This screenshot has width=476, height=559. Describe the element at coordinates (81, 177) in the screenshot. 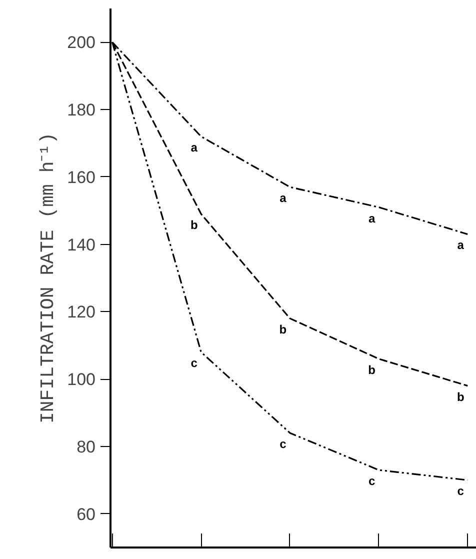

I see `y-tick-label: 160` at that location.